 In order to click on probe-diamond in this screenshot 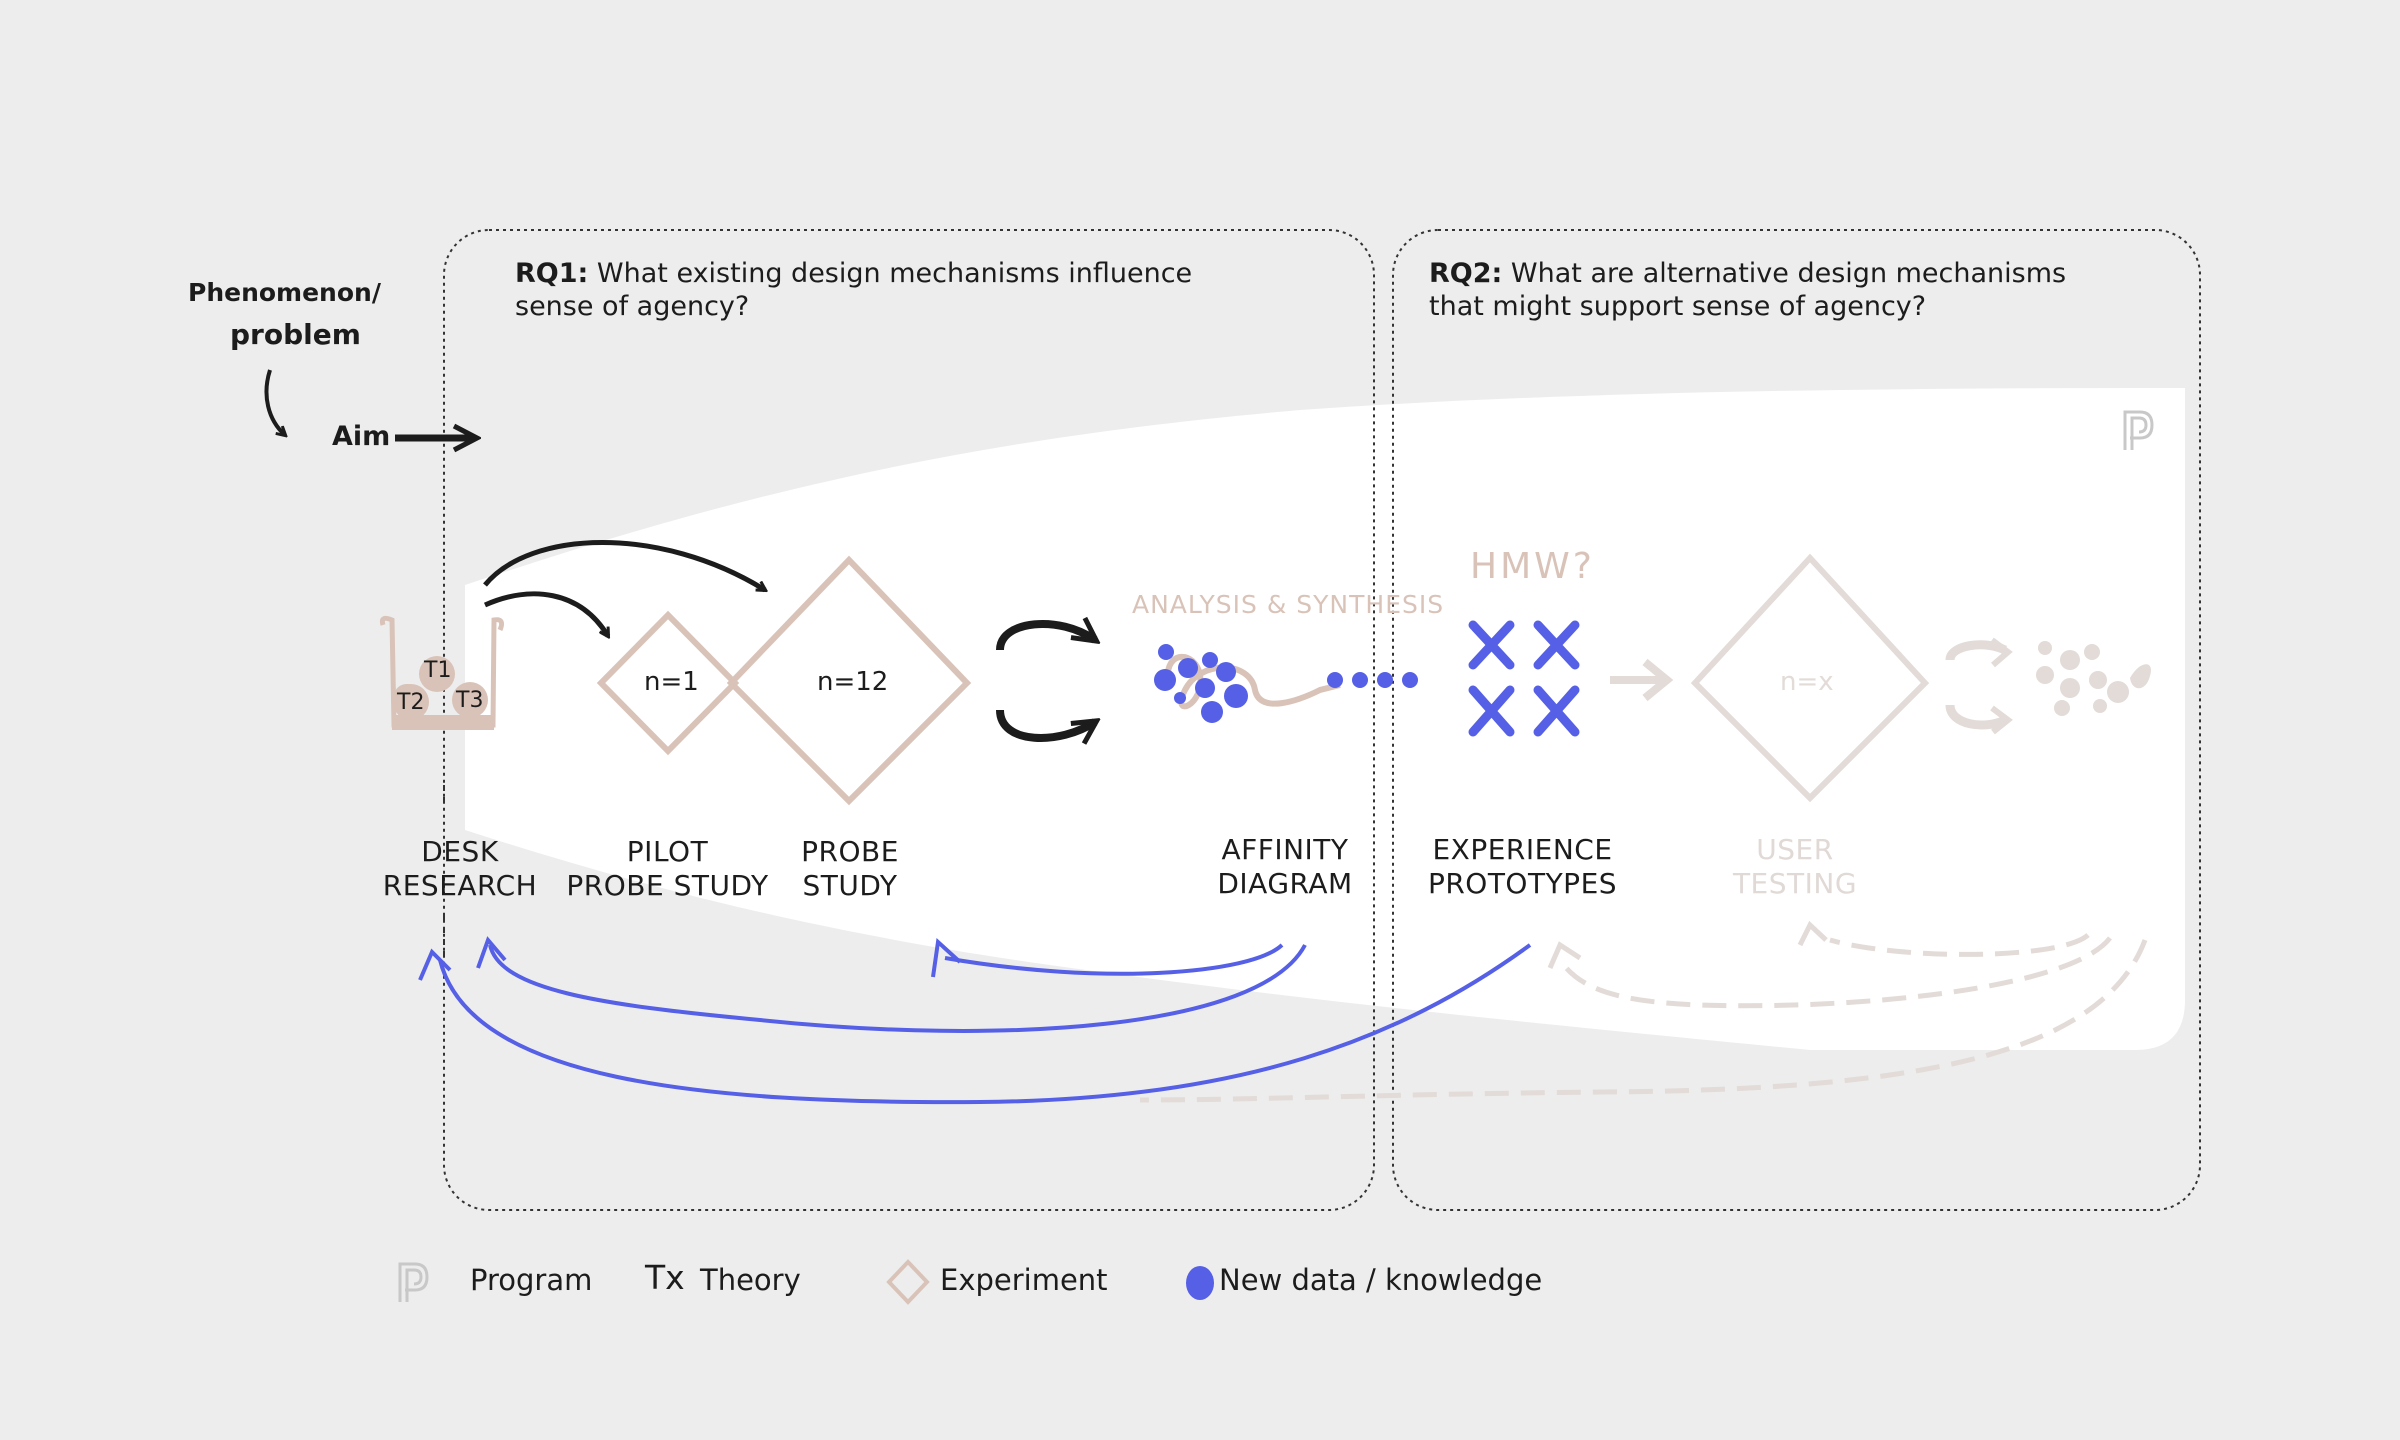, I will do `click(849, 680)`.